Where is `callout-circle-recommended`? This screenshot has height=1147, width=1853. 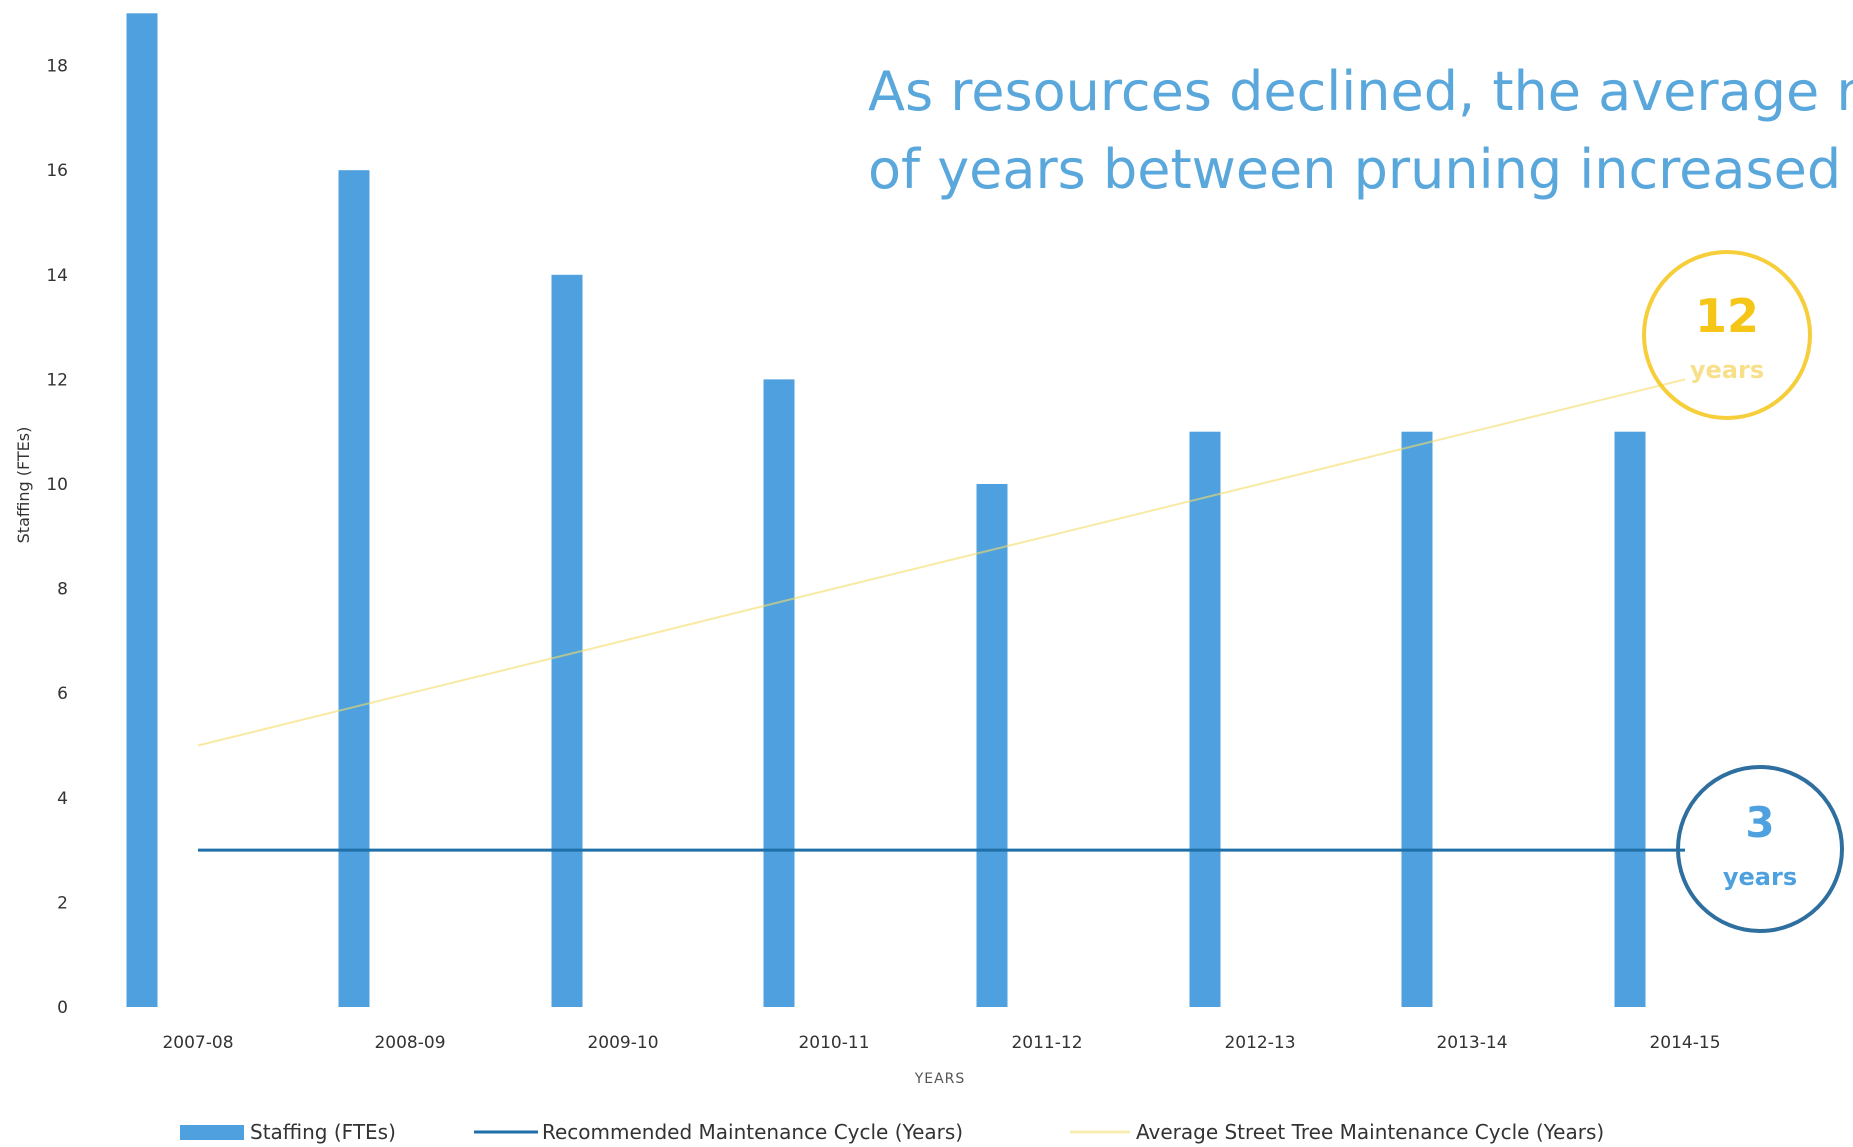 callout-circle-recommended is located at coordinates (1760, 849).